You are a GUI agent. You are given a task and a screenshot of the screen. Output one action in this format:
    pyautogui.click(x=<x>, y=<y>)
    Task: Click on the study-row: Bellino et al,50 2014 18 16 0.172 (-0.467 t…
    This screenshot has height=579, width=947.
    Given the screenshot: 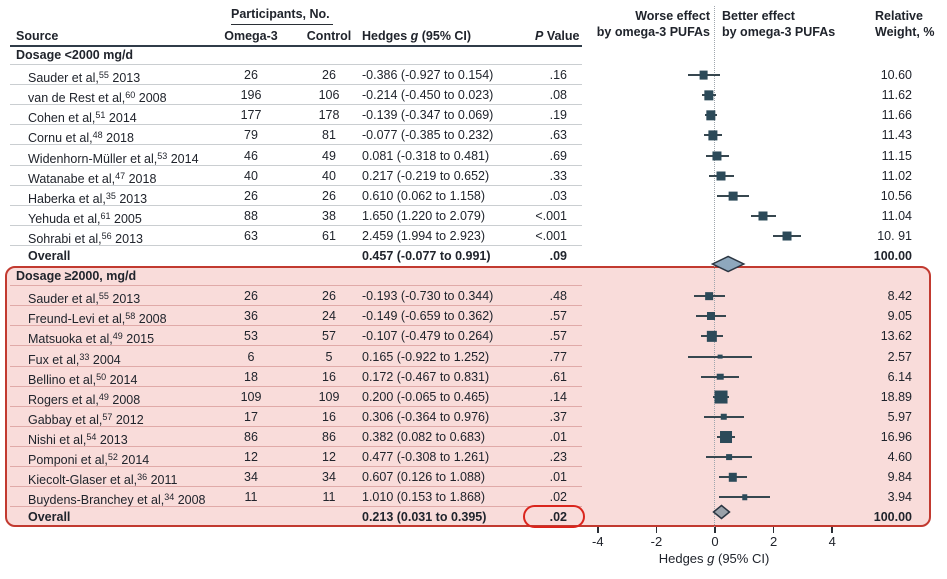 What is the action you would take?
    pyautogui.click(x=473, y=377)
    